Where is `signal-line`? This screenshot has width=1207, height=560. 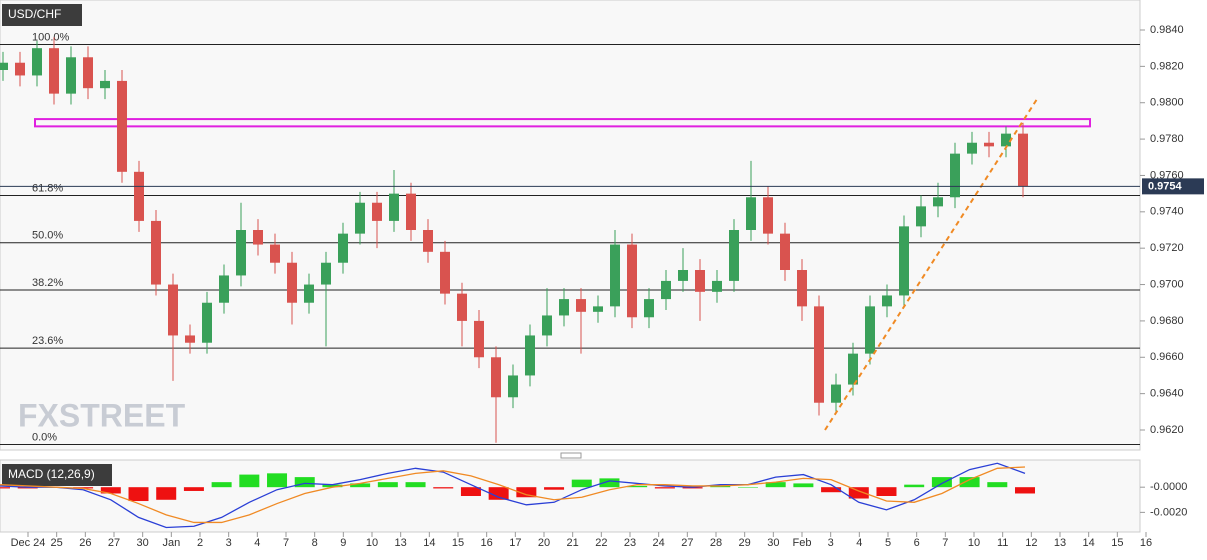
signal-line is located at coordinates (513, 495).